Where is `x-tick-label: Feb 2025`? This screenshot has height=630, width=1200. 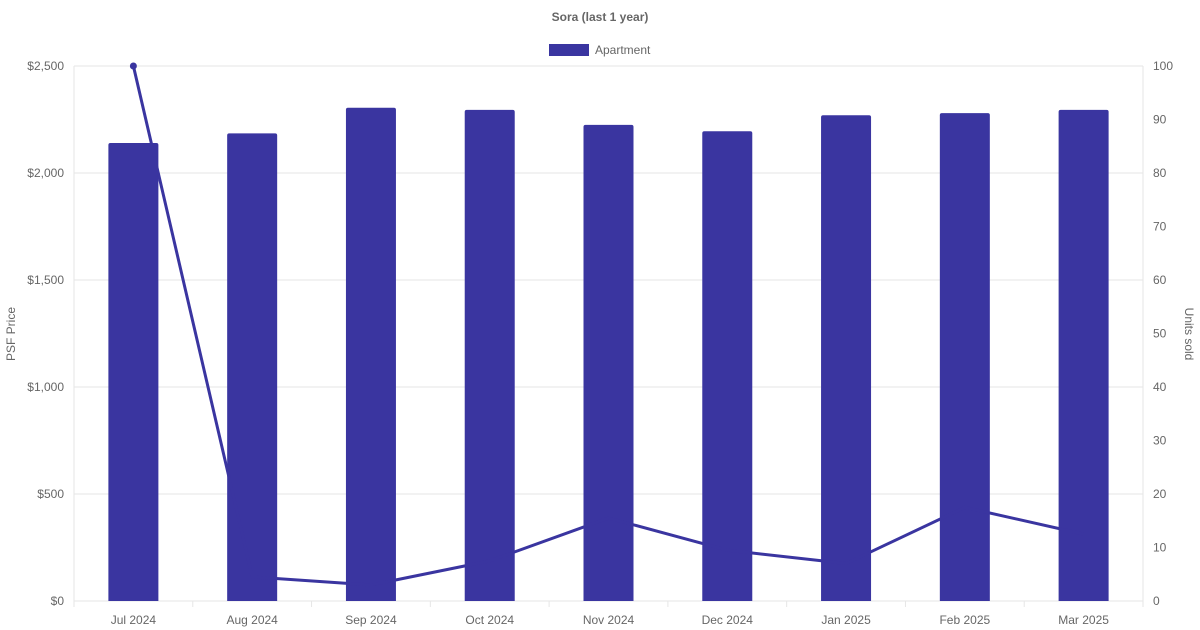 x-tick-label: Feb 2025 is located at coordinates (964, 620).